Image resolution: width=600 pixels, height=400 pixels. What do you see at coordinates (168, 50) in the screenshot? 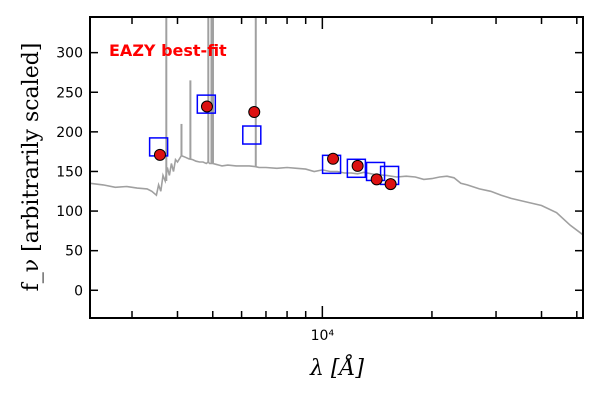
I see `annotation-text: EAZY best-fit` at bounding box center [168, 50].